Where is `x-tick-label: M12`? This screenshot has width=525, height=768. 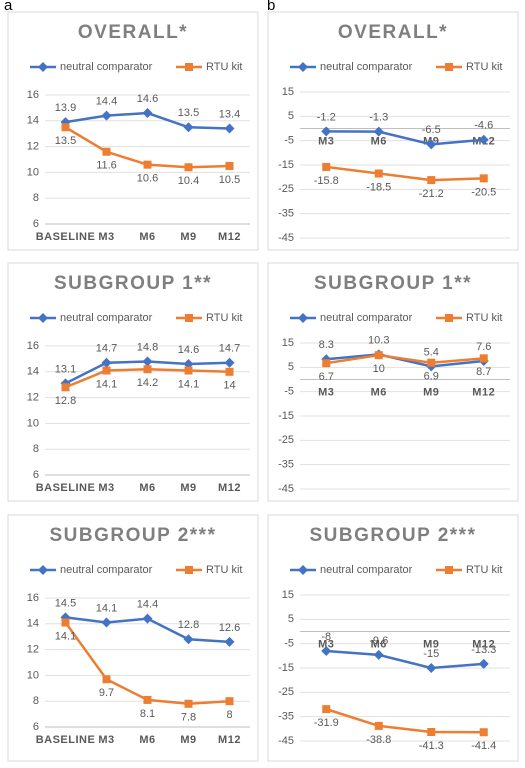 x-tick-label: M12 is located at coordinates (229, 488).